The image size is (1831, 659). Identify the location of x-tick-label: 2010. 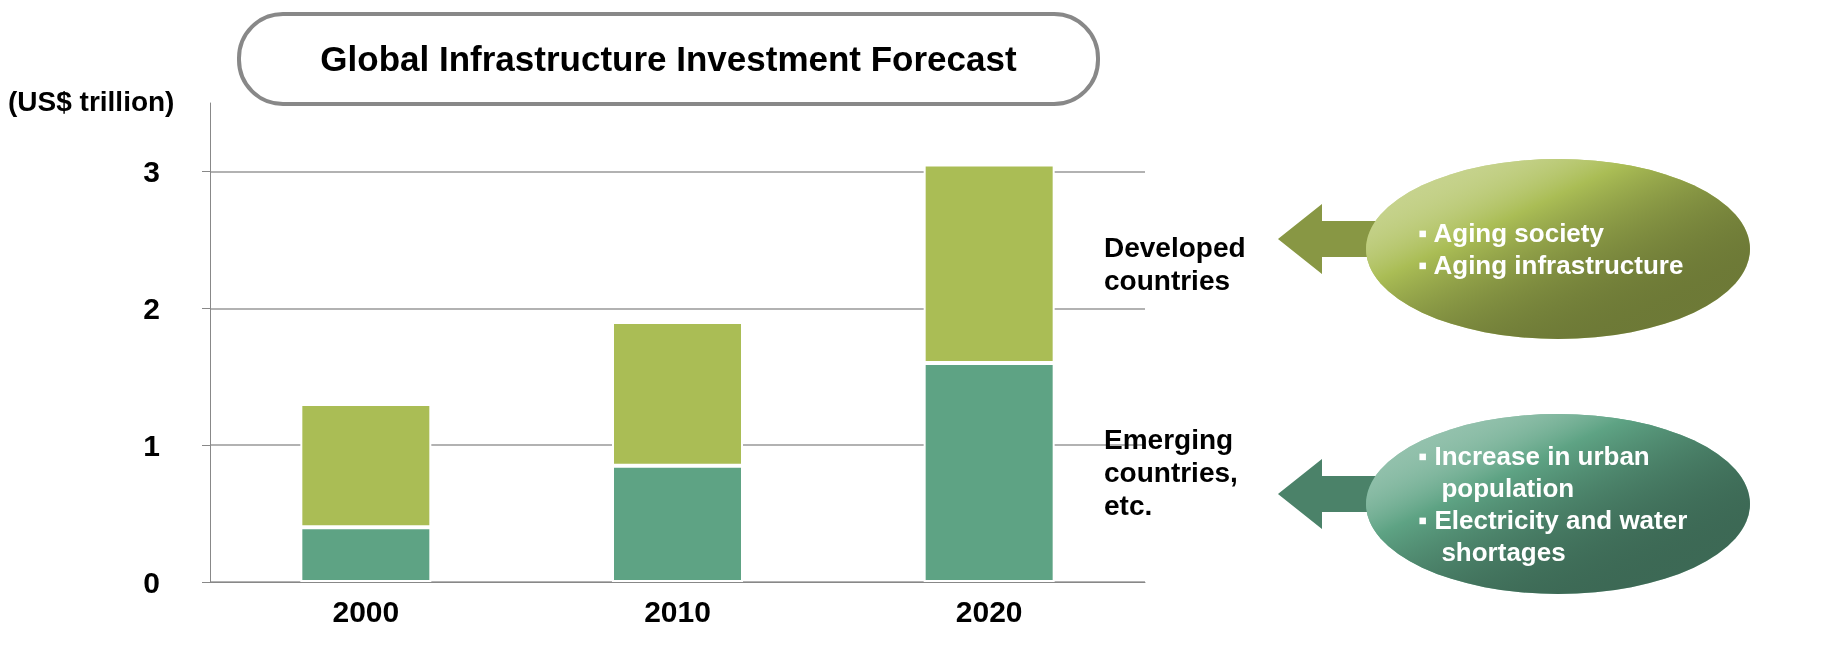
(677, 611).